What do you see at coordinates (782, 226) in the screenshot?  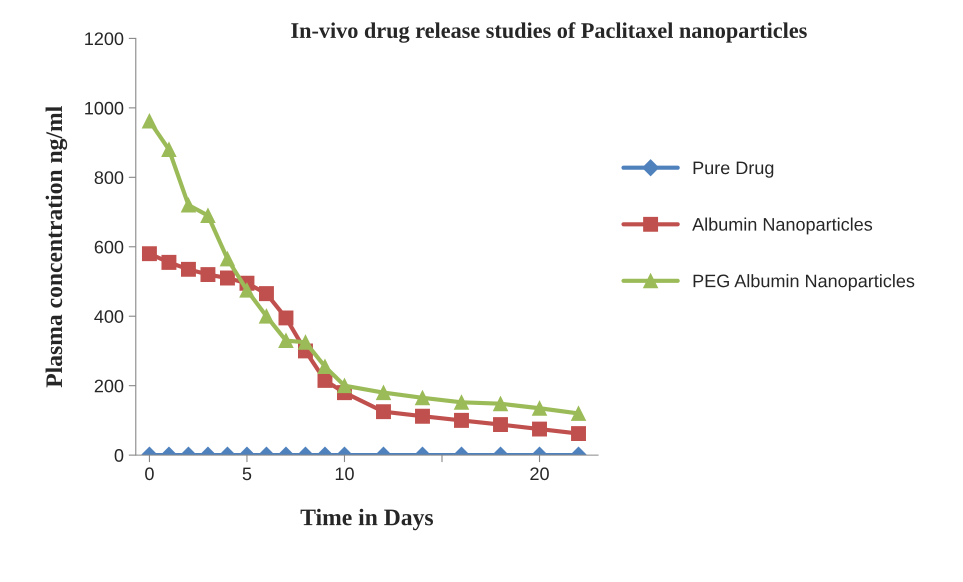 I see `legend-label: Albumin Nanoparticles` at bounding box center [782, 226].